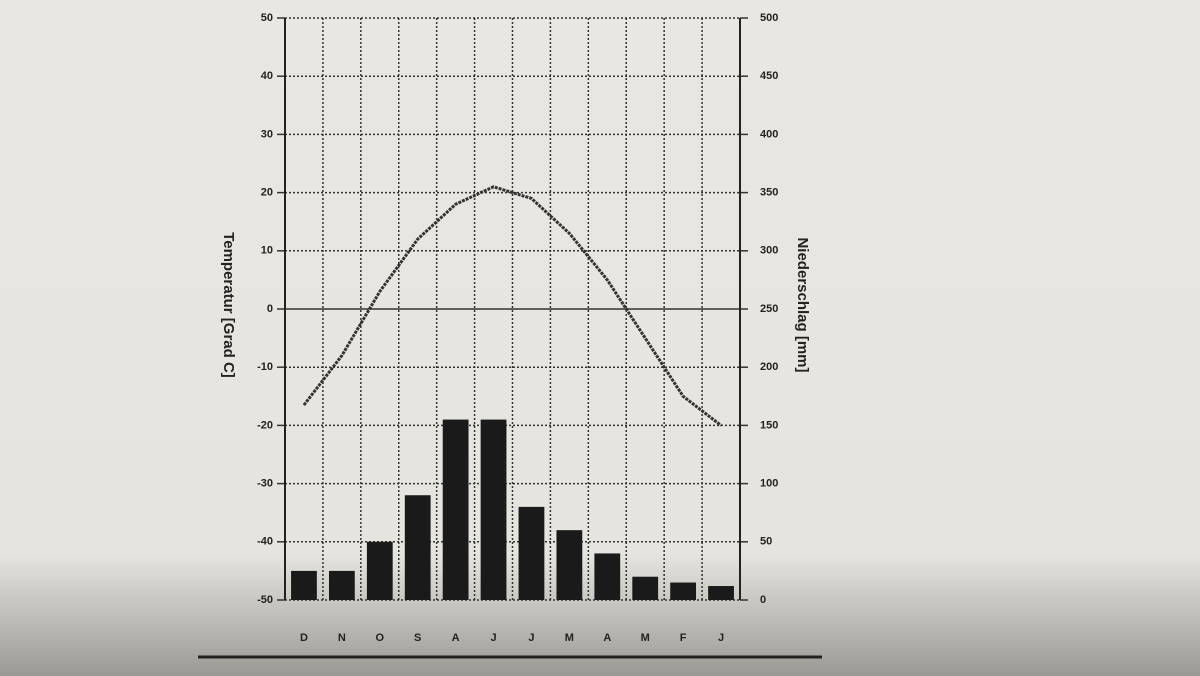 The image size is (1200, 676). I want to click on y2-tick-label: 150, so click(769, 425).